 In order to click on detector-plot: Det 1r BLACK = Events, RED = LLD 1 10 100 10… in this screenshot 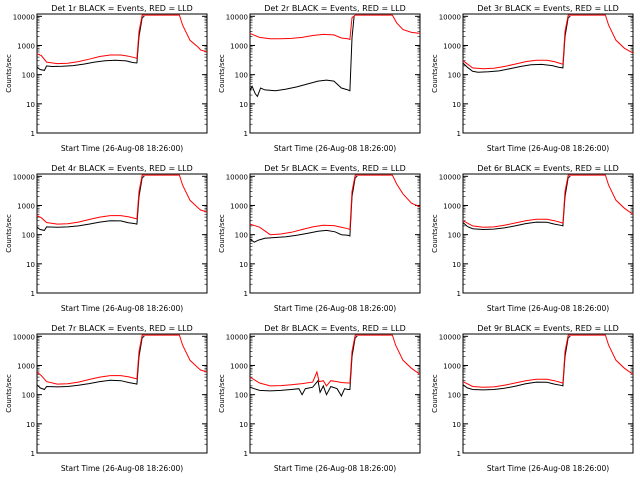, I will do `click(106, 78)`.